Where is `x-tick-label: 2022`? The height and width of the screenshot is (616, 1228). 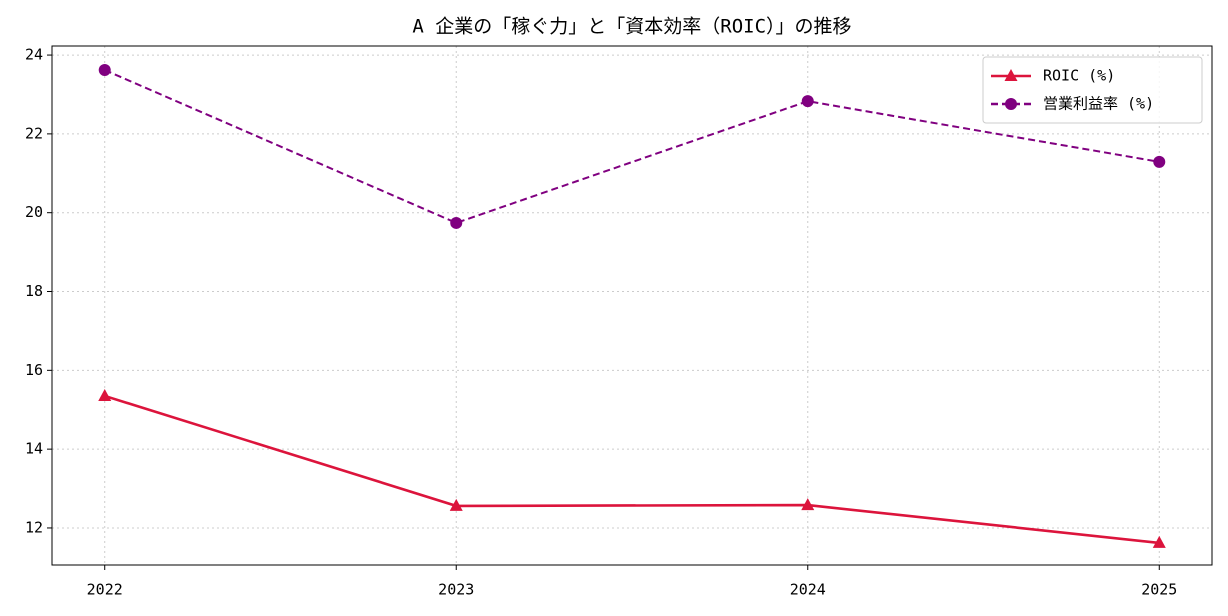
x-tick-label: 2022 is located at coordinates (105, 590).